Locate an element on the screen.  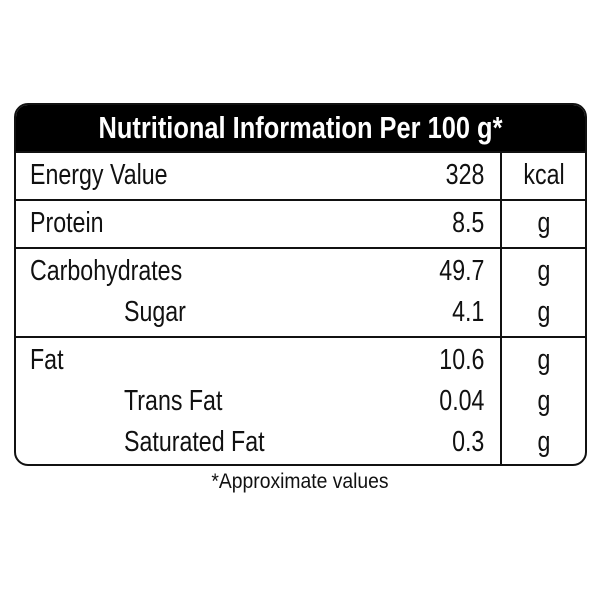
sub-row-label: Saturated Fat is located at coordinates (194, 442).